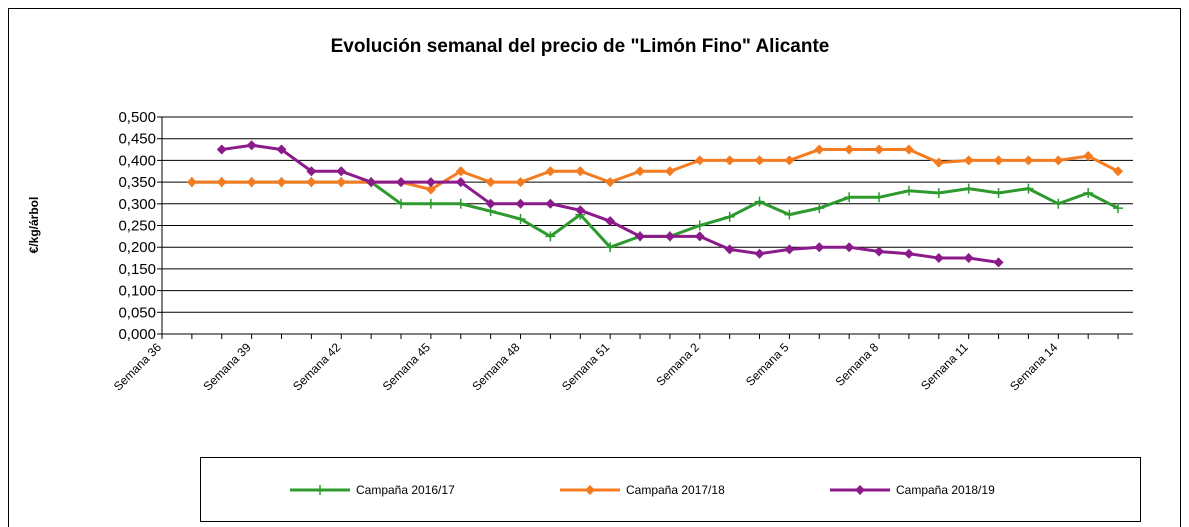 The image size is (1189, 527). What do you see at coordinates (137, 117) in the screenshot?
I see `y-tick-label: 0,500` at bounding box center [137, 117].